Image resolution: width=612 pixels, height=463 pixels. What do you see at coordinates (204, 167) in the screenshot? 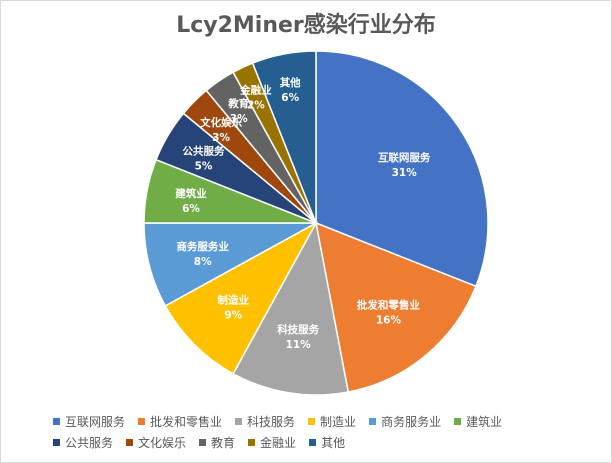
I see `slice-value-label: 5%` at bounding box center [204, 167].